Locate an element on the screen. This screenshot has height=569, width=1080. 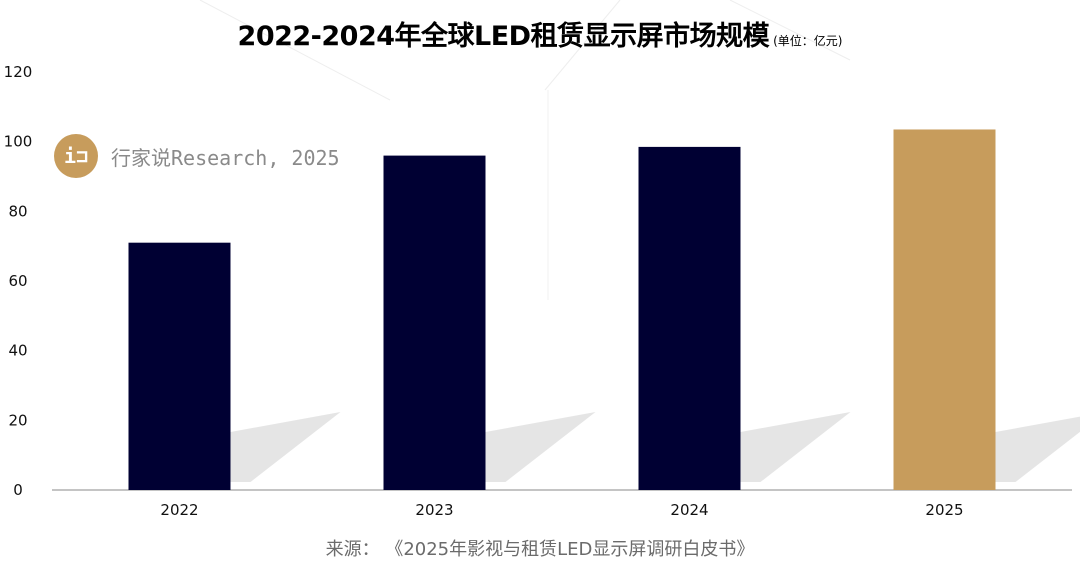
x-tick-label: 2024 is located at coordinates (689, 510).